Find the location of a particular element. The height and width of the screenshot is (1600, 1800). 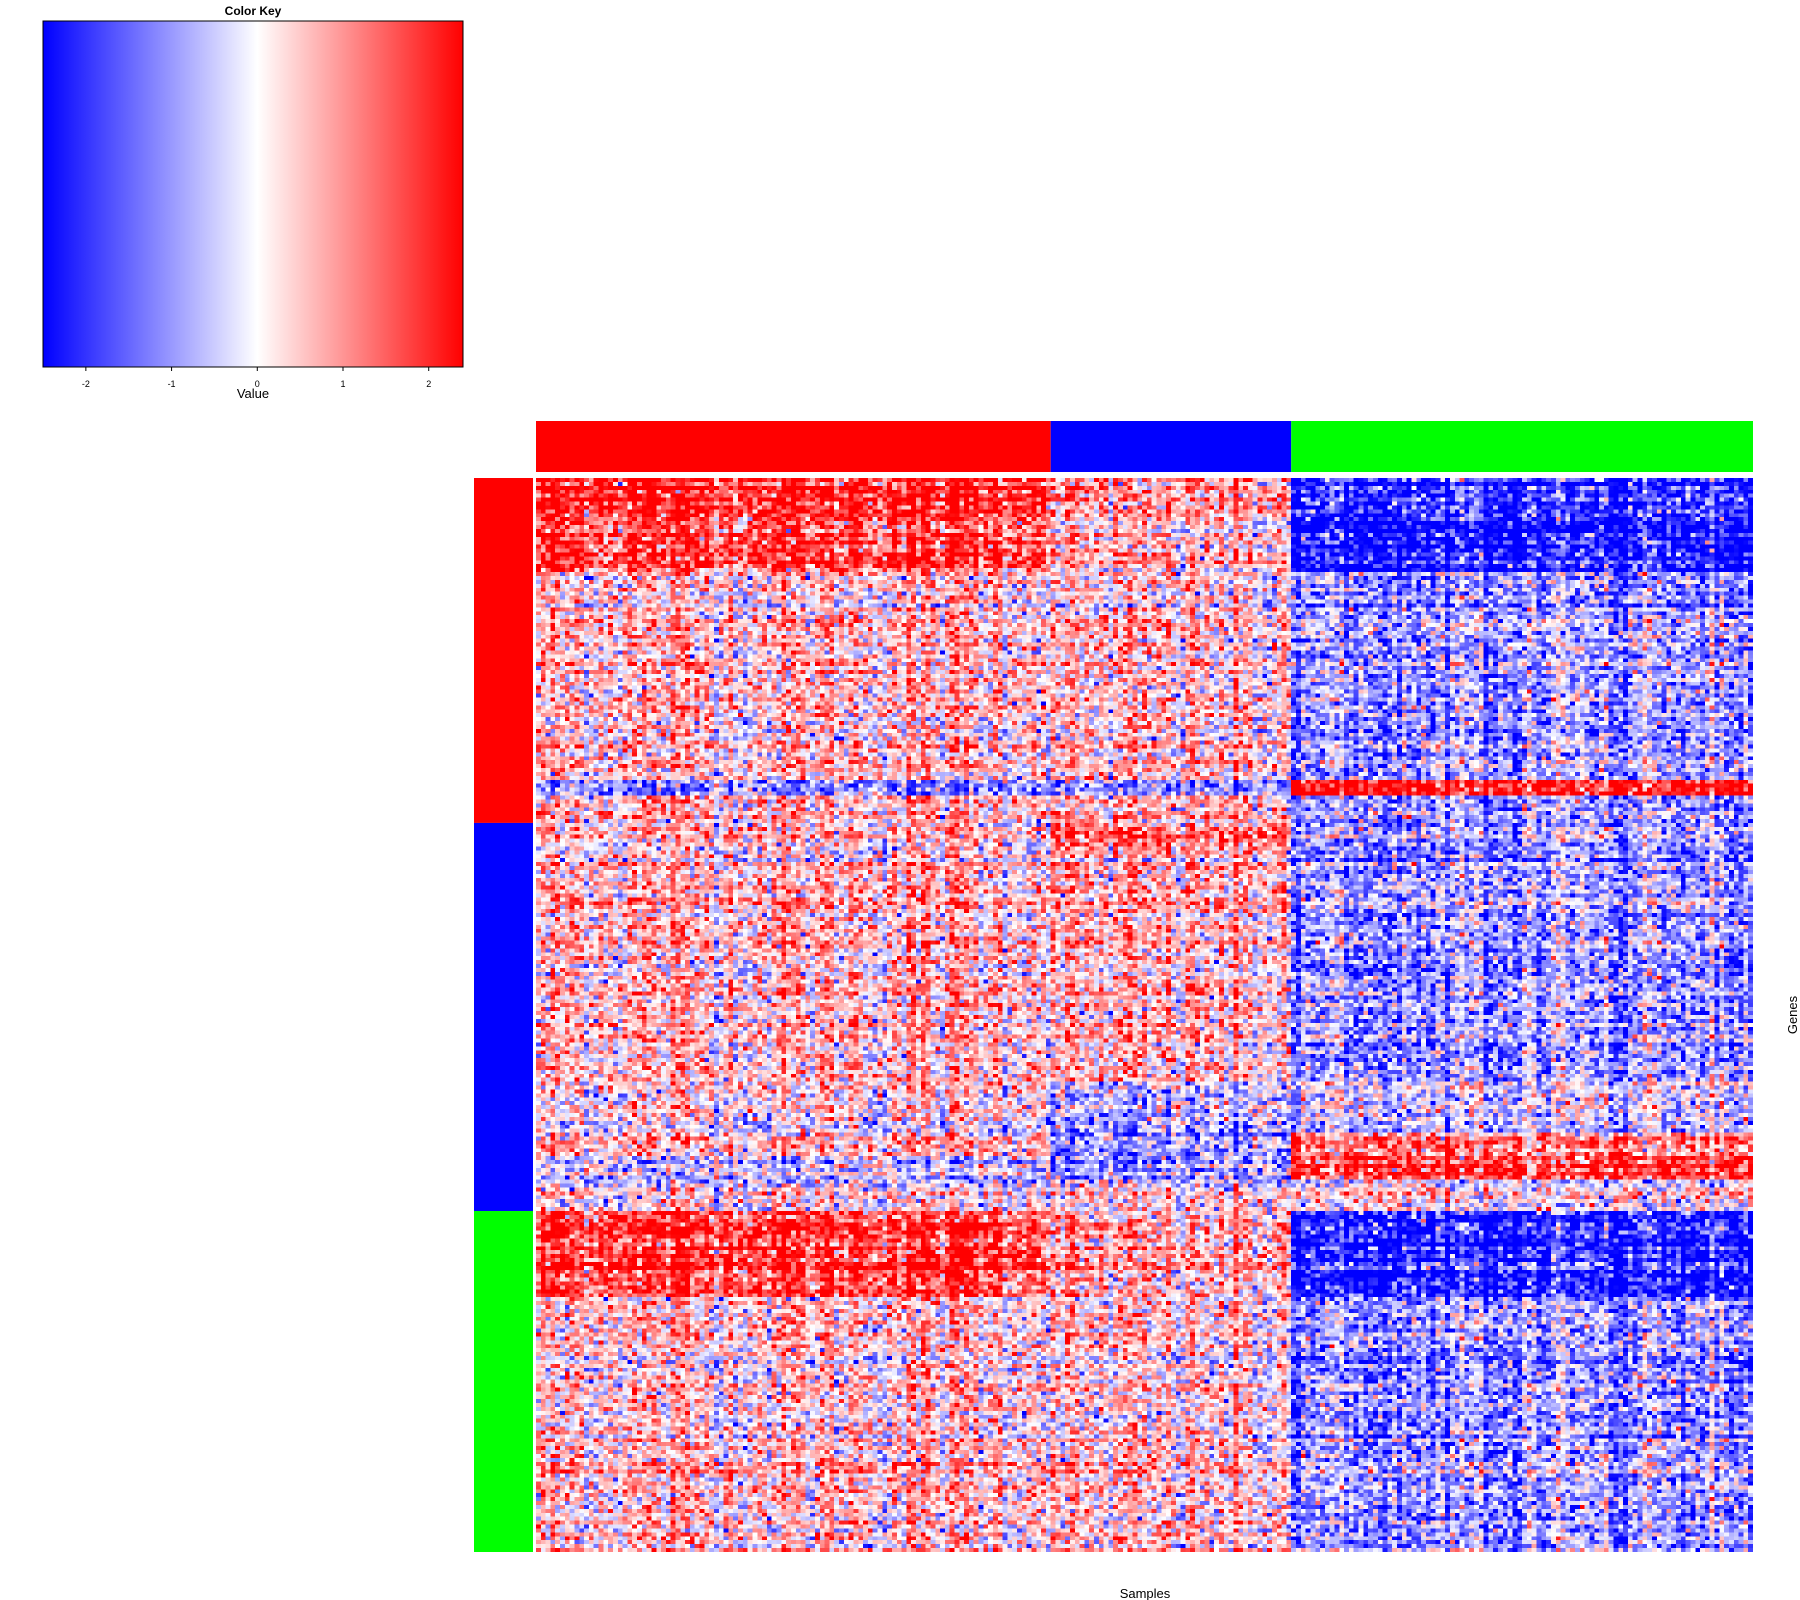

color-key-tick-label: 0 is located at coordinates (257, 384).